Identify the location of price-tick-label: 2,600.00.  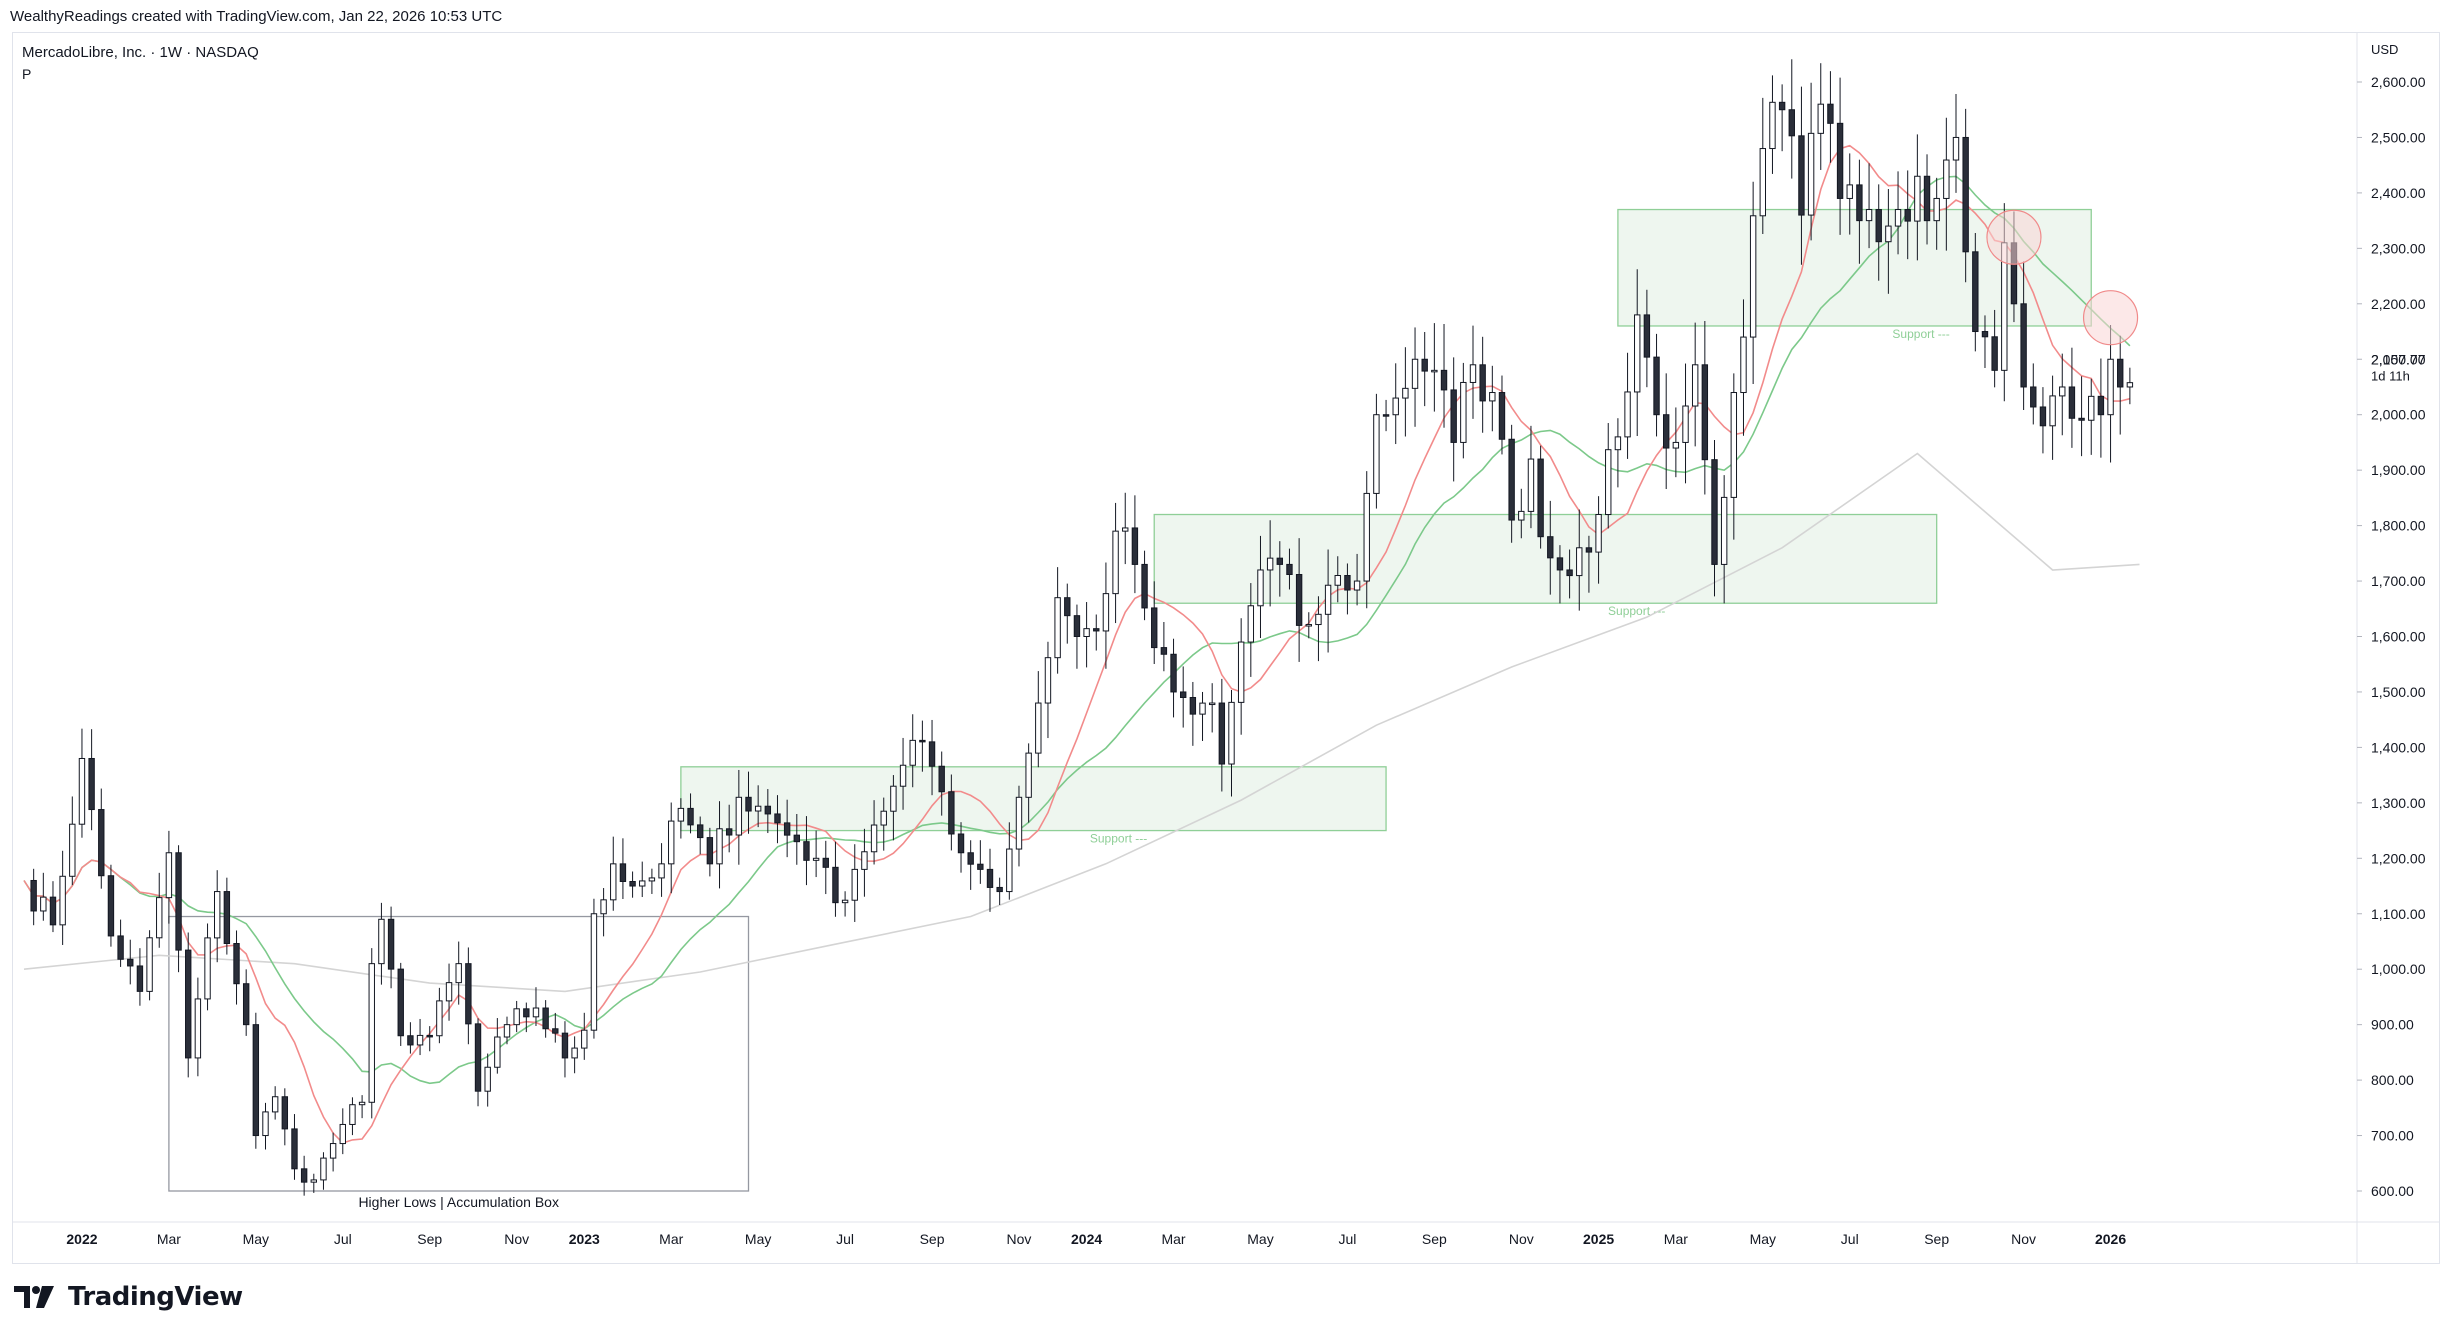
(2398, 82).